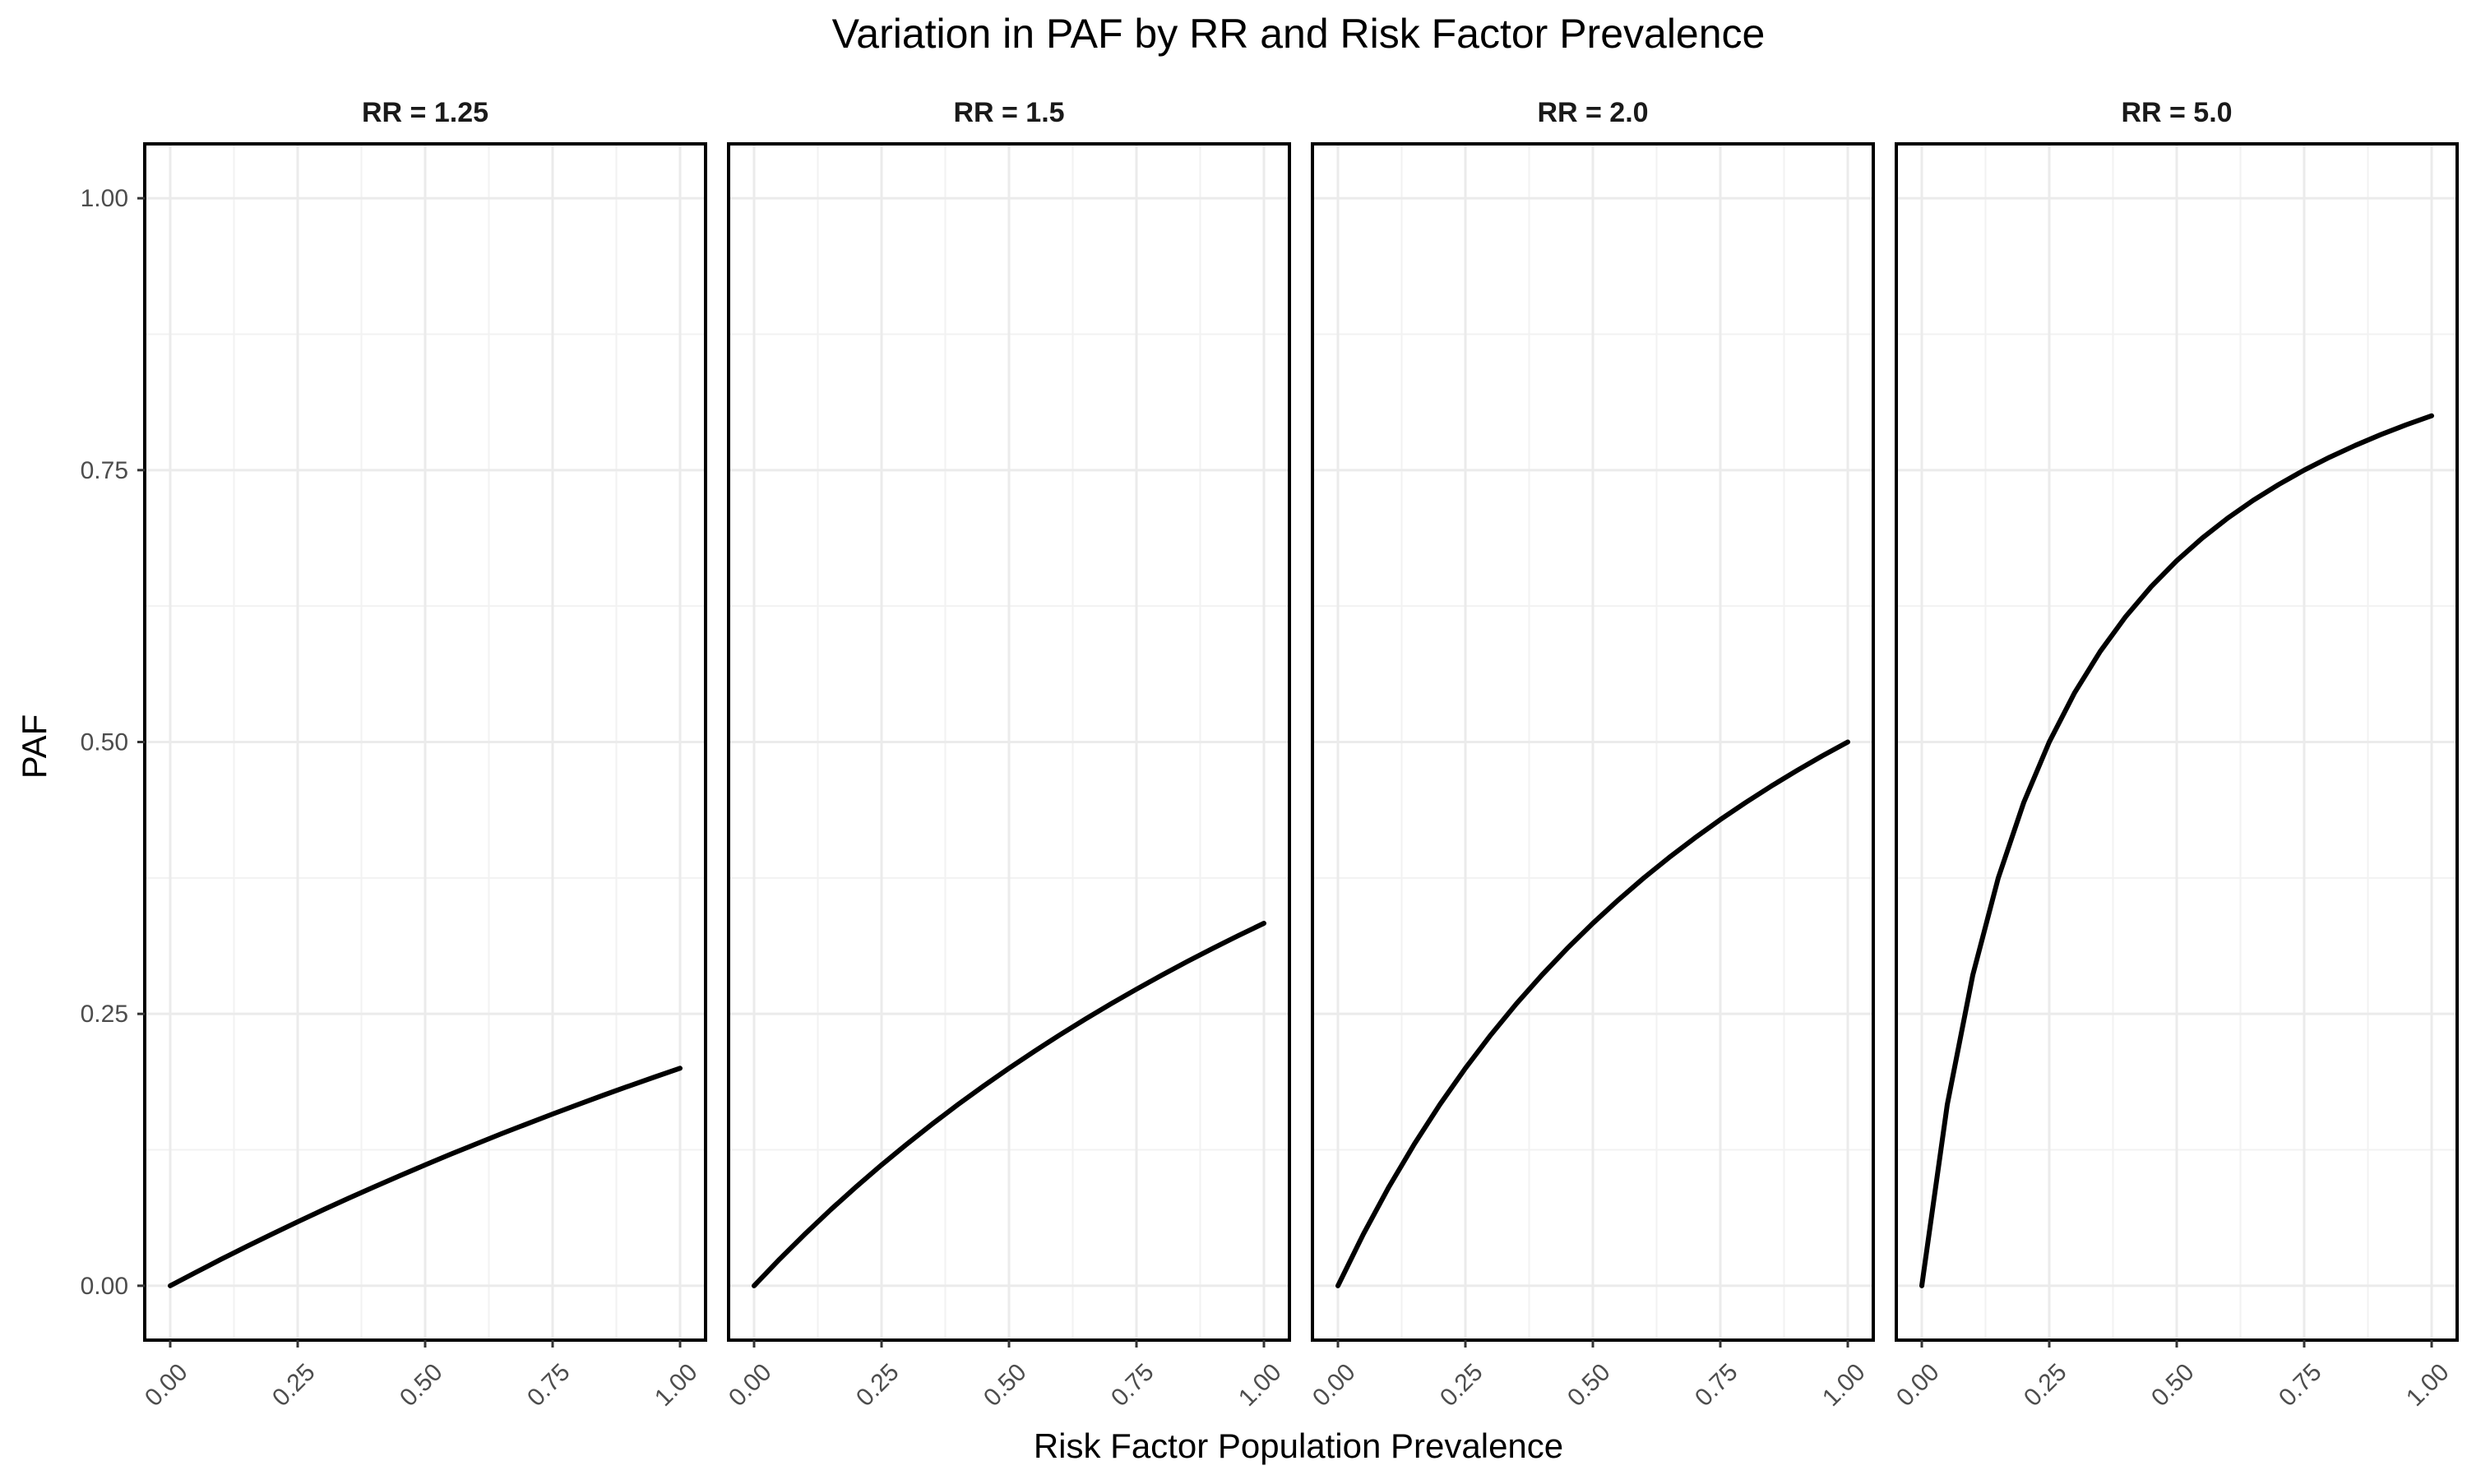 The height and width of the screenshot is (1484, 2467). Describe the element at coordinates (104, 1014) in the screenshot. I see `y-tick-label: 0.25` at that location.